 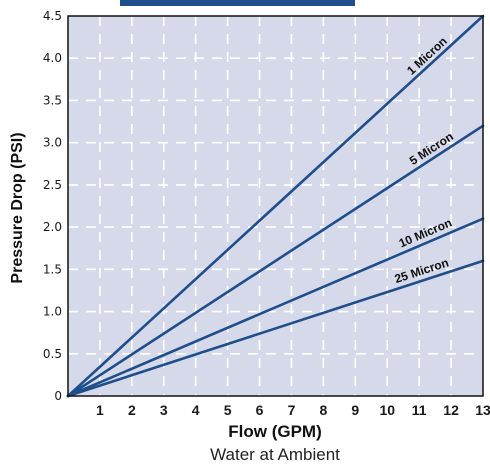 What do you see at coordinates (52, 312) in the screenshot?
I see `y-tick-label: 1.0` at bounding box center [52, 312].